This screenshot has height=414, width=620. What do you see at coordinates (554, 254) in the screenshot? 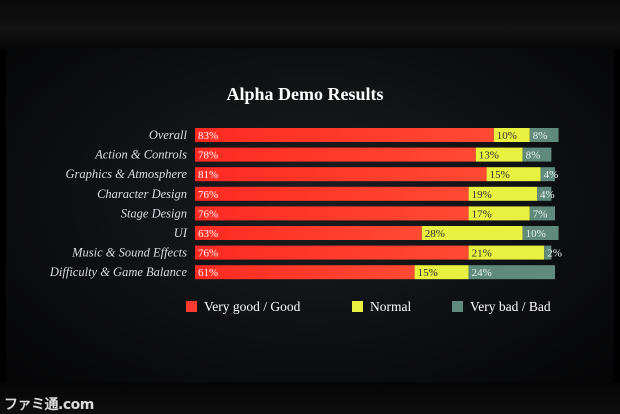
I see `data-label-bad: 2%` at bounding box center [554, 254].